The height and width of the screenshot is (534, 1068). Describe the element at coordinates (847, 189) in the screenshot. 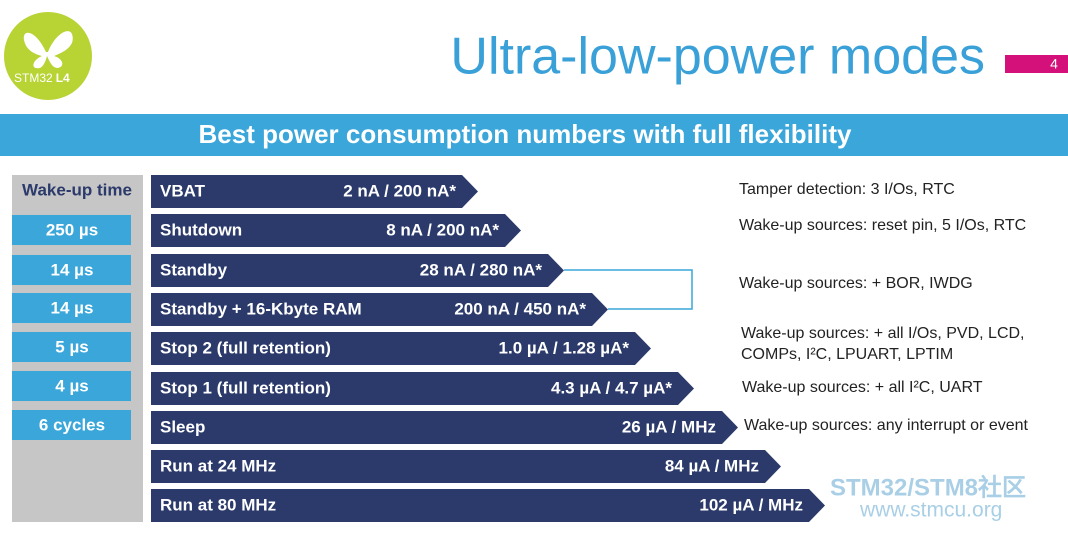

I see `note-text: Tamper detection: 3 I/Os, RTC` at that location.